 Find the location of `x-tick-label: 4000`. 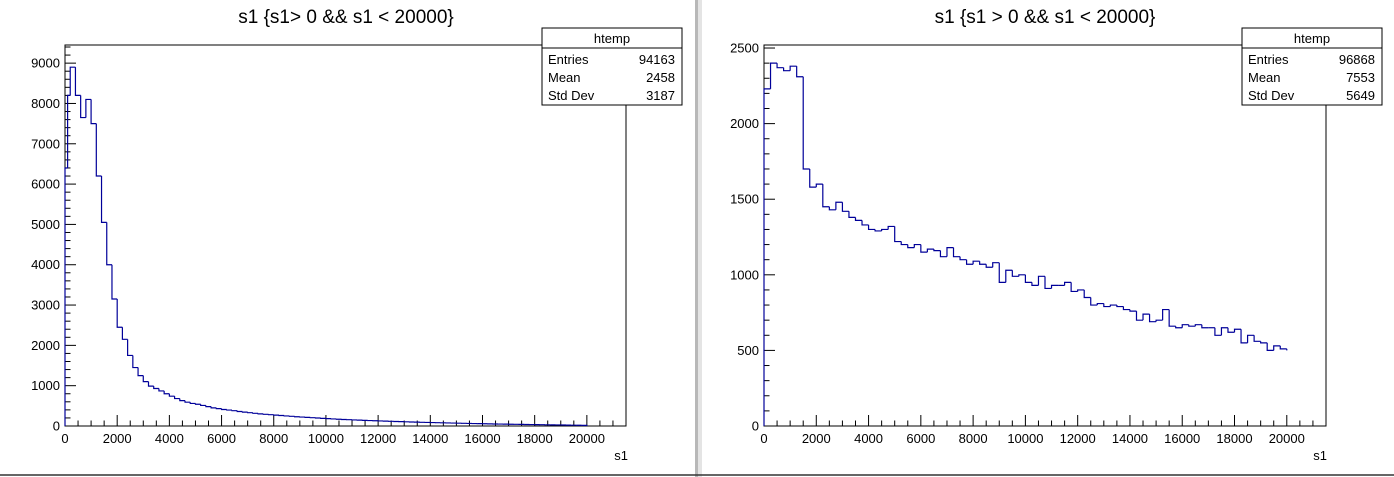

x-tick-label: 4000 is located at coordinates (868, 438).